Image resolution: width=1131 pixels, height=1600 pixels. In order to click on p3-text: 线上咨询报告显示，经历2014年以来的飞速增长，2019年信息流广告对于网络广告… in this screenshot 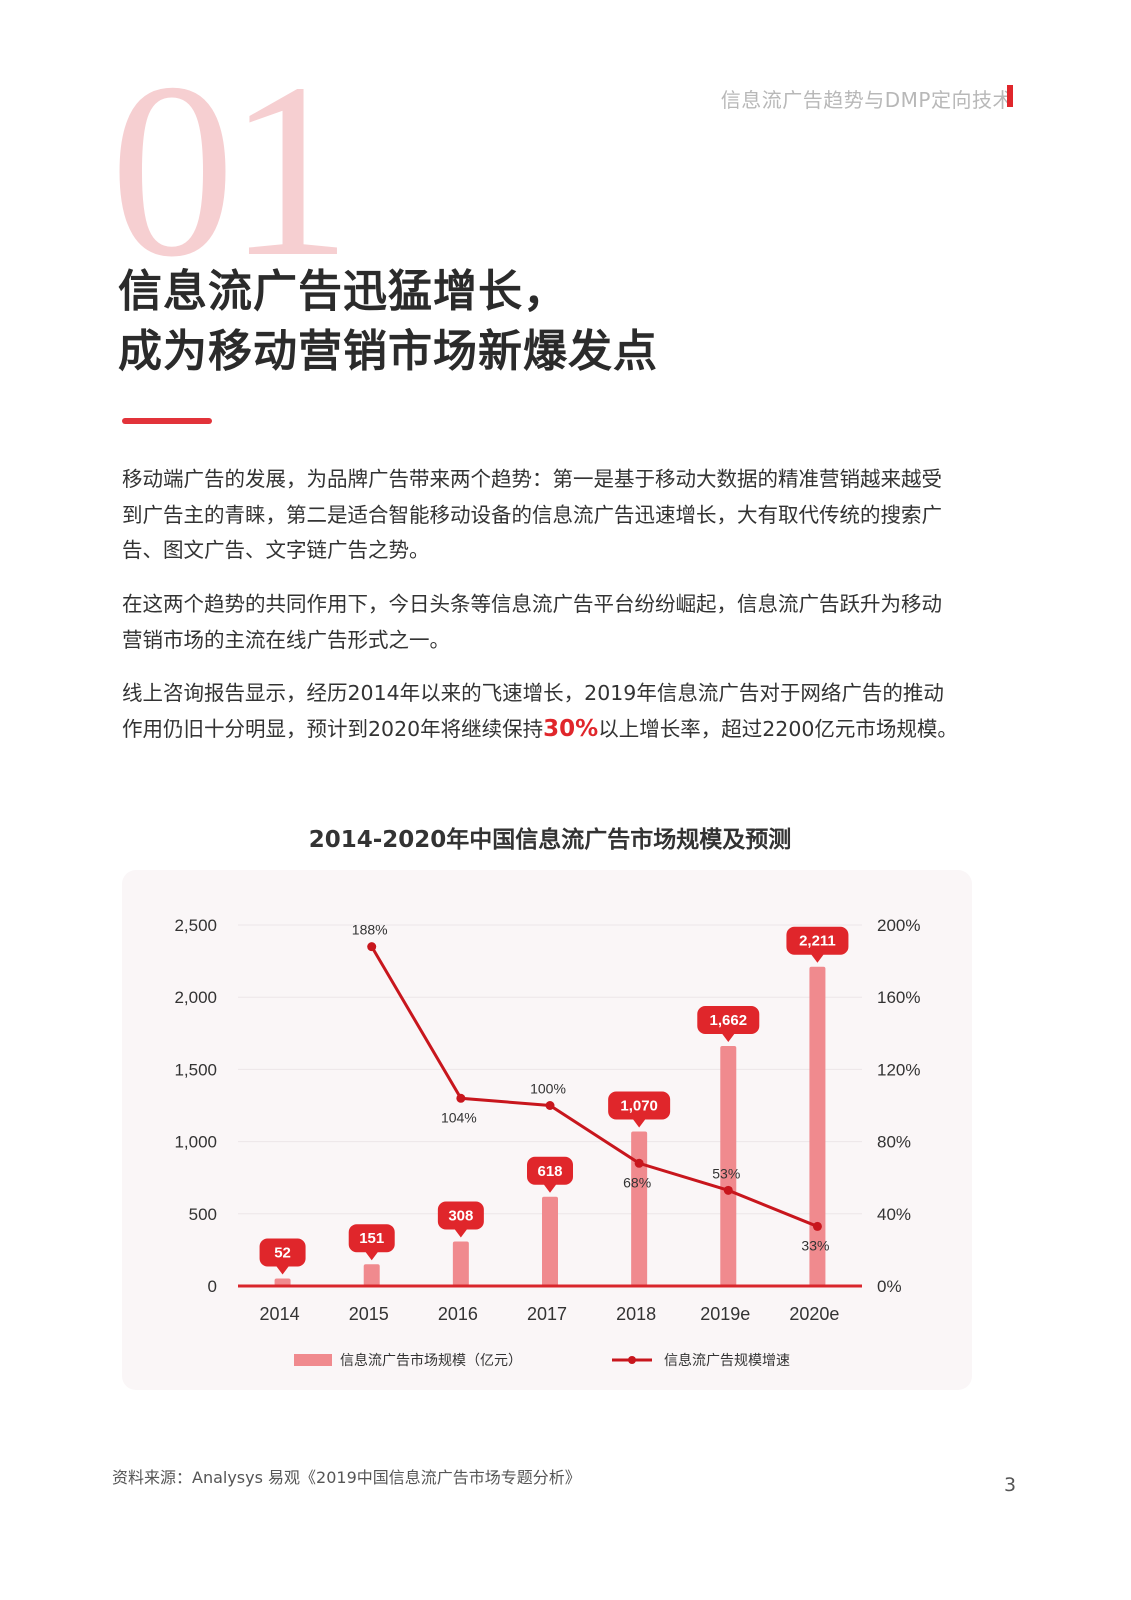, I will do `click(533, 711)`.